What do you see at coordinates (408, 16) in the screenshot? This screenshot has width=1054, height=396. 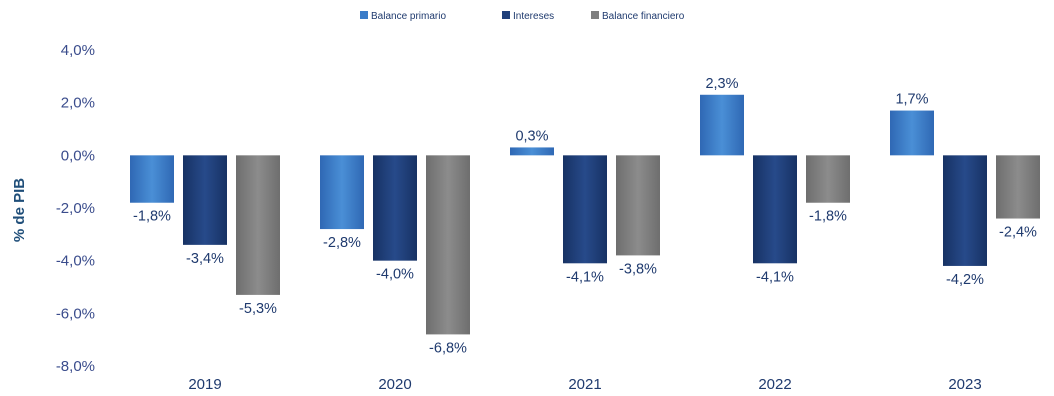 I see `legend-label-balance-primario: Balance primario` at bounding box center [408, 16].